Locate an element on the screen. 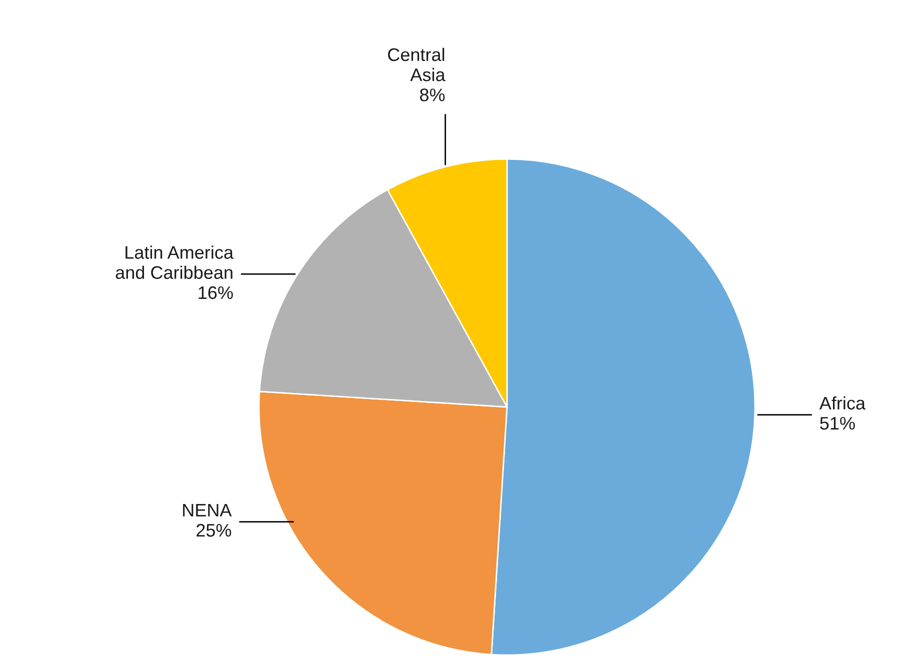  data-label: 16% is located at coordinates (215, 293).